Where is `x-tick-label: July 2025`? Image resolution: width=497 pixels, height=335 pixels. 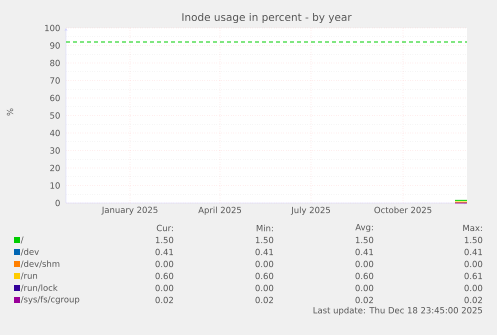
x-tick-label: July 2025 is located at coordinates (310, 210).